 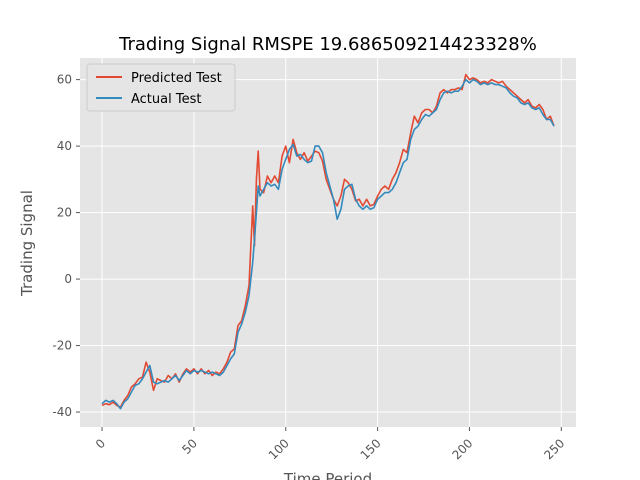 What do you see at coordinates (279, 449) in the screenshot?
I see `x-tick-label: 100` at bounding box center [279, 449].